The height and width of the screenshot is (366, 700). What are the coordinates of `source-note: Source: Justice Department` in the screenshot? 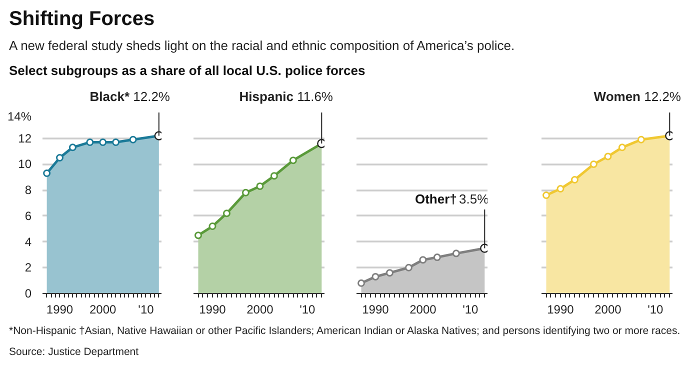 It's located at (74, 352).